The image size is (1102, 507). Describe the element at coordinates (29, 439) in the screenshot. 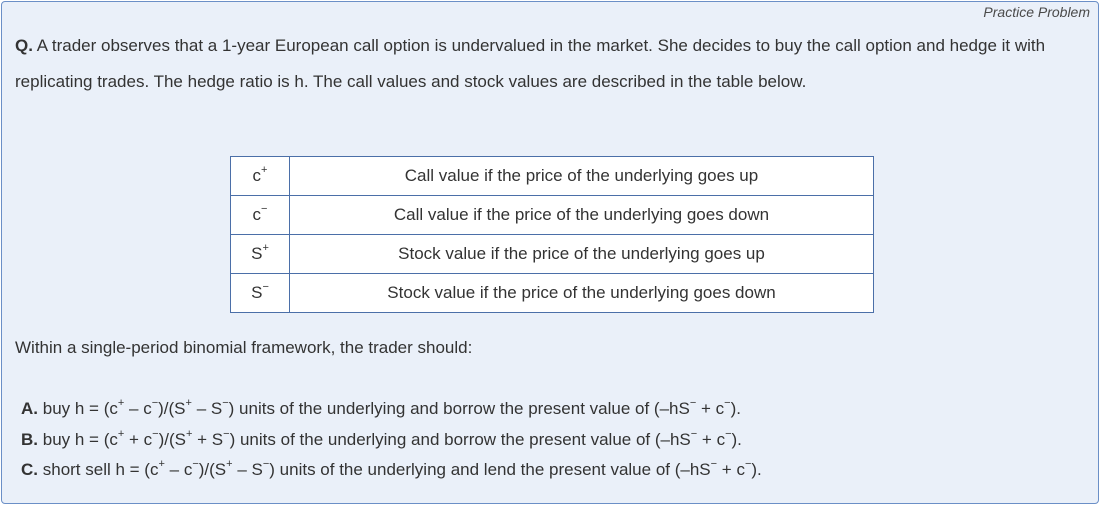

I see `option-letter: B.` at that location.